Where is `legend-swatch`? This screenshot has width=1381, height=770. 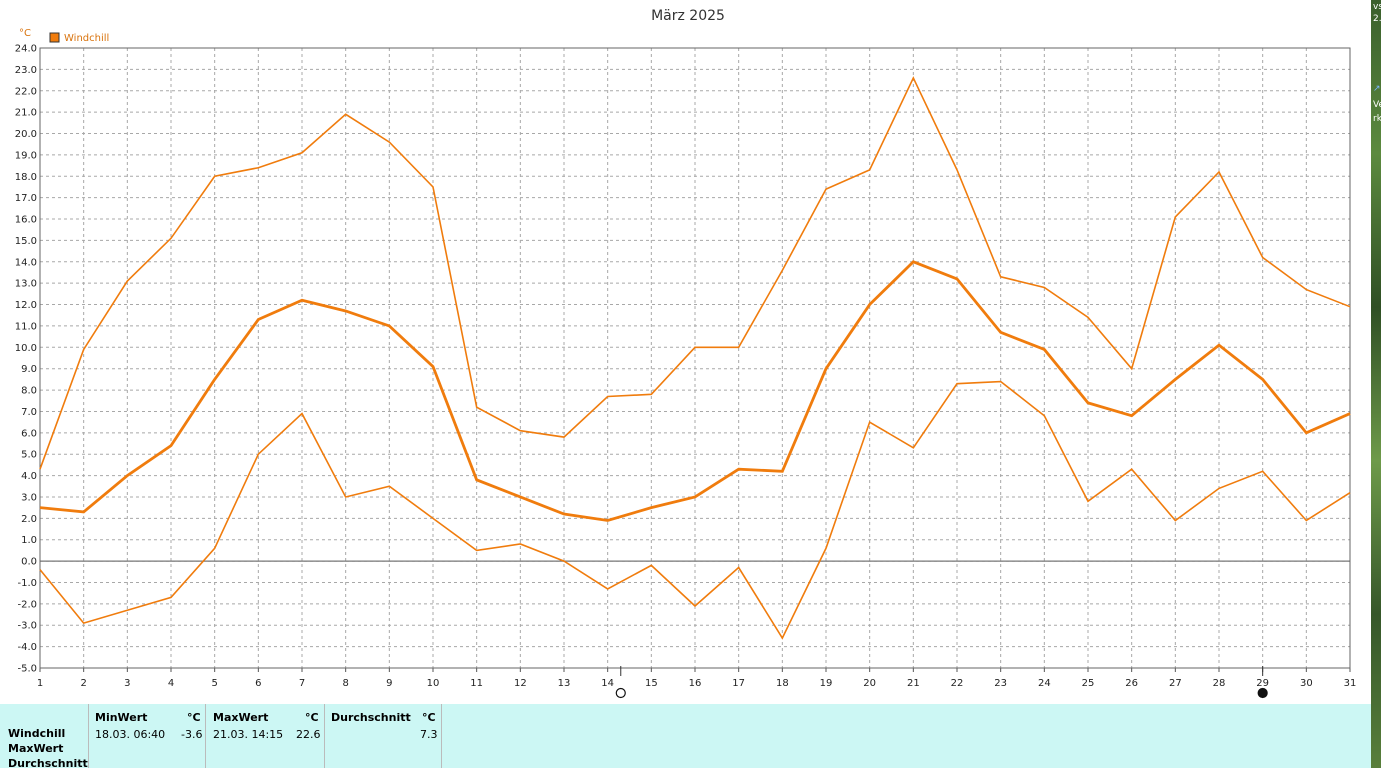 legend-swatch is located at coordinates (54, 37).